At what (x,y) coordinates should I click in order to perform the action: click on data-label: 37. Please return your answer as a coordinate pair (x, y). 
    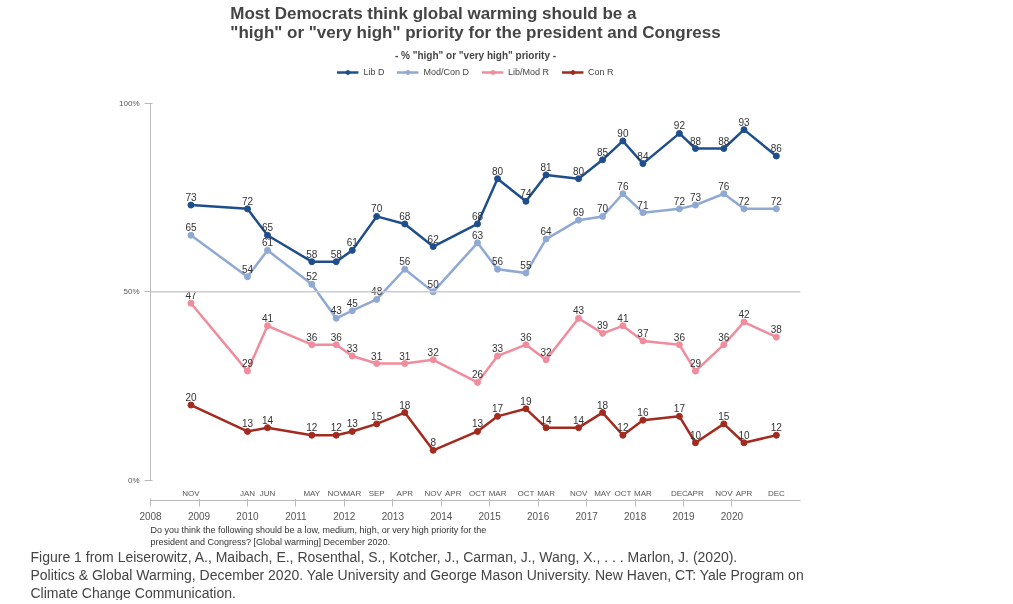
    Looking at the image, I should click on (643, 333).